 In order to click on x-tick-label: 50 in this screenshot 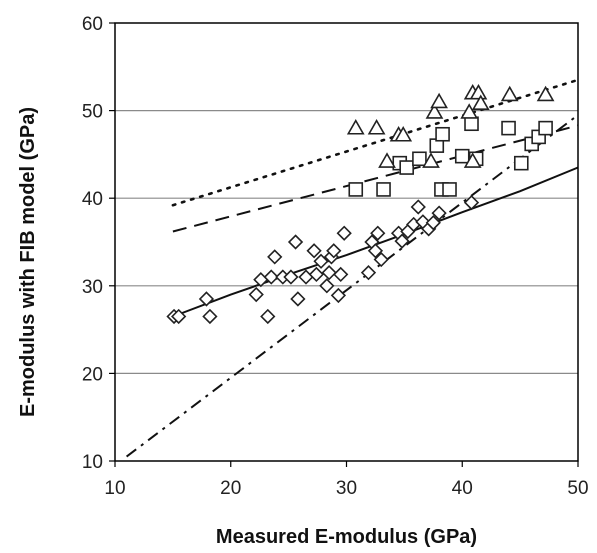, I will do `click(577, 488)`.